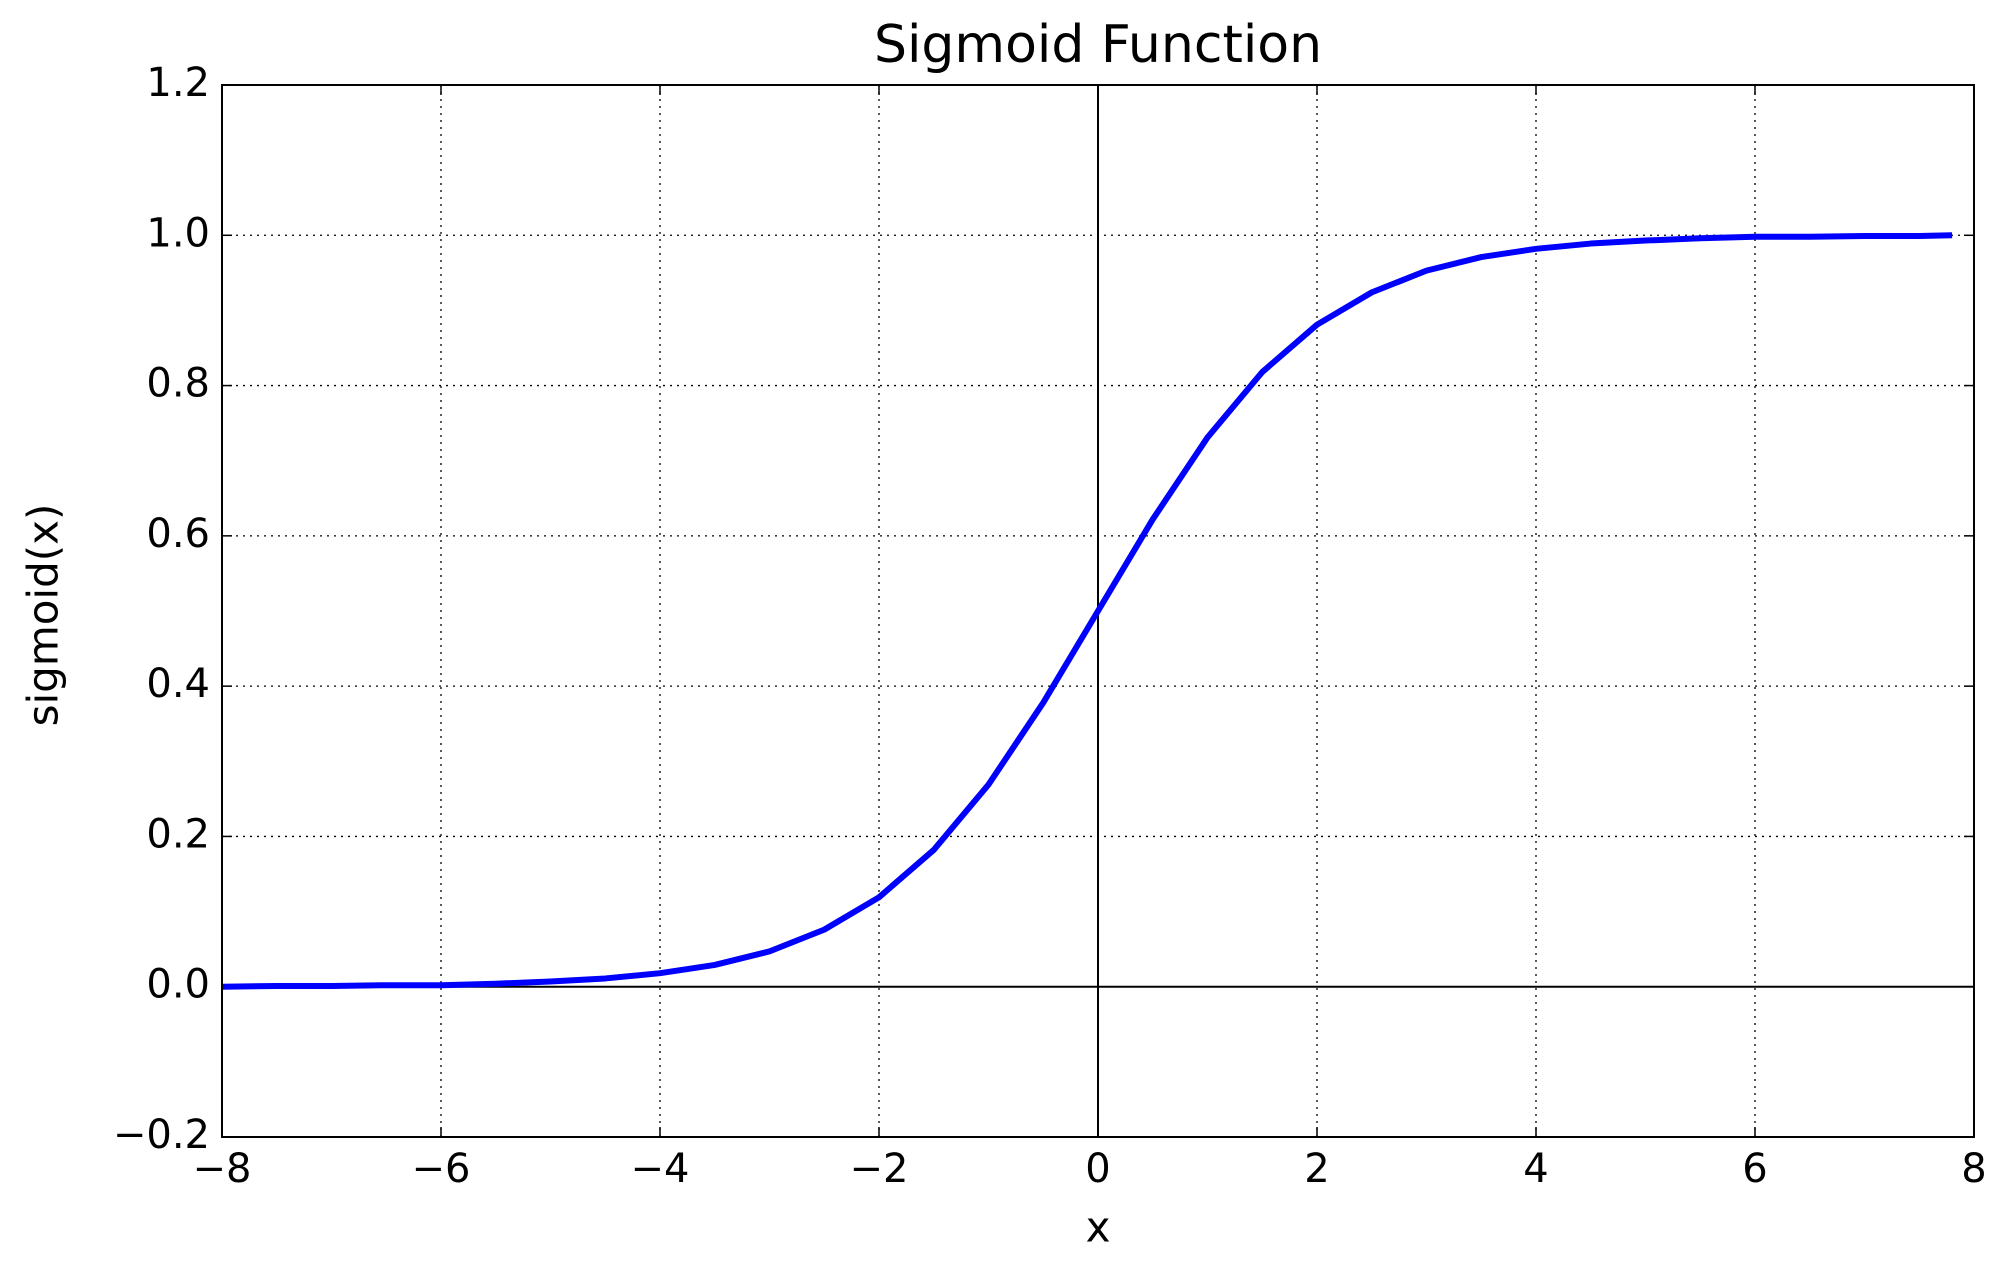 The image size is (2000, 1270). What do you see at coordinates (660, 1169) in the screenshot?
I see `x-tick-label: −4` at bounding box center [660, 1169].